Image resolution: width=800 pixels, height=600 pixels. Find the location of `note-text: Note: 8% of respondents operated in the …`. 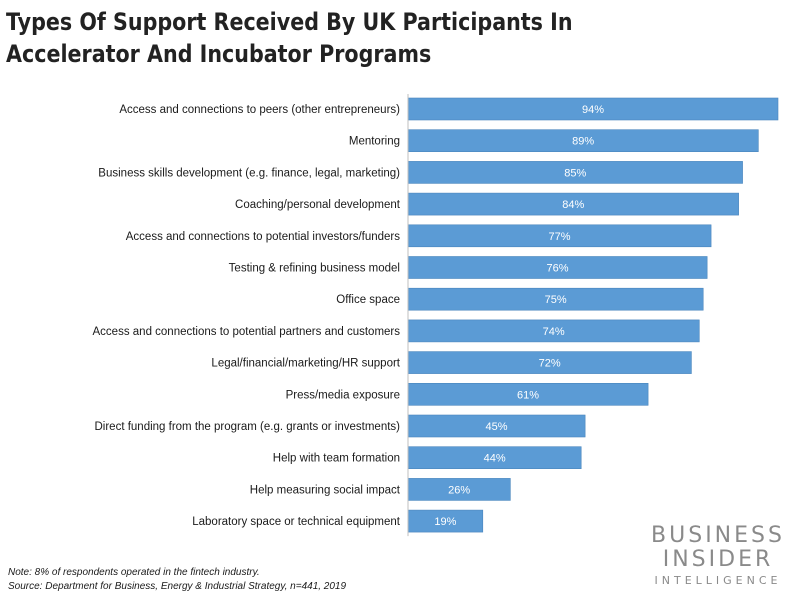

note-text: Note: 8% of respondents operated in the … is located at coordinates (134, 572).